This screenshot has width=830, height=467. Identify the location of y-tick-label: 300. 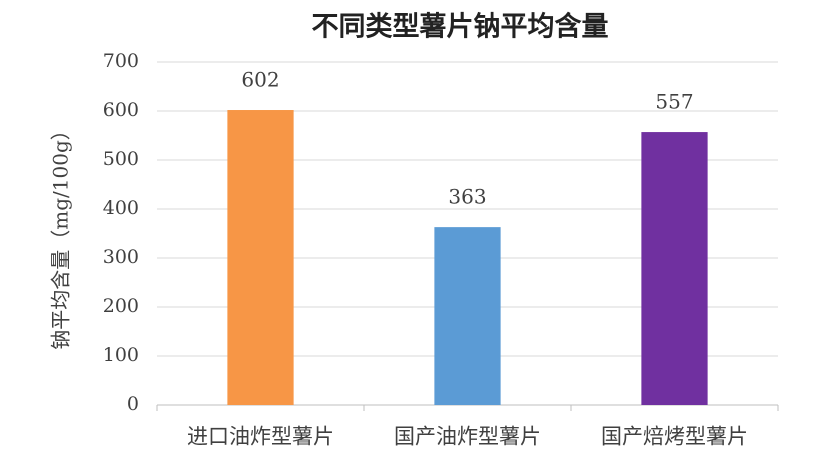
(121, 257).